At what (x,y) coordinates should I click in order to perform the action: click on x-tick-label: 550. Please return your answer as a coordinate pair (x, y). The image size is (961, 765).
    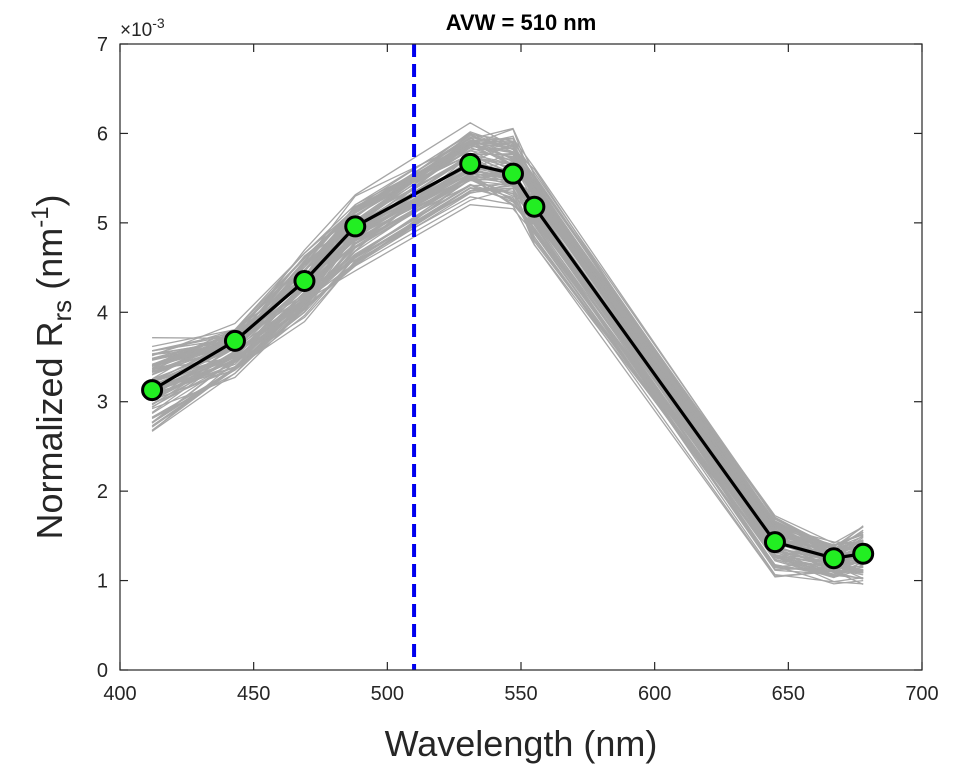
    Looking at the image, I should click on (520, 694).